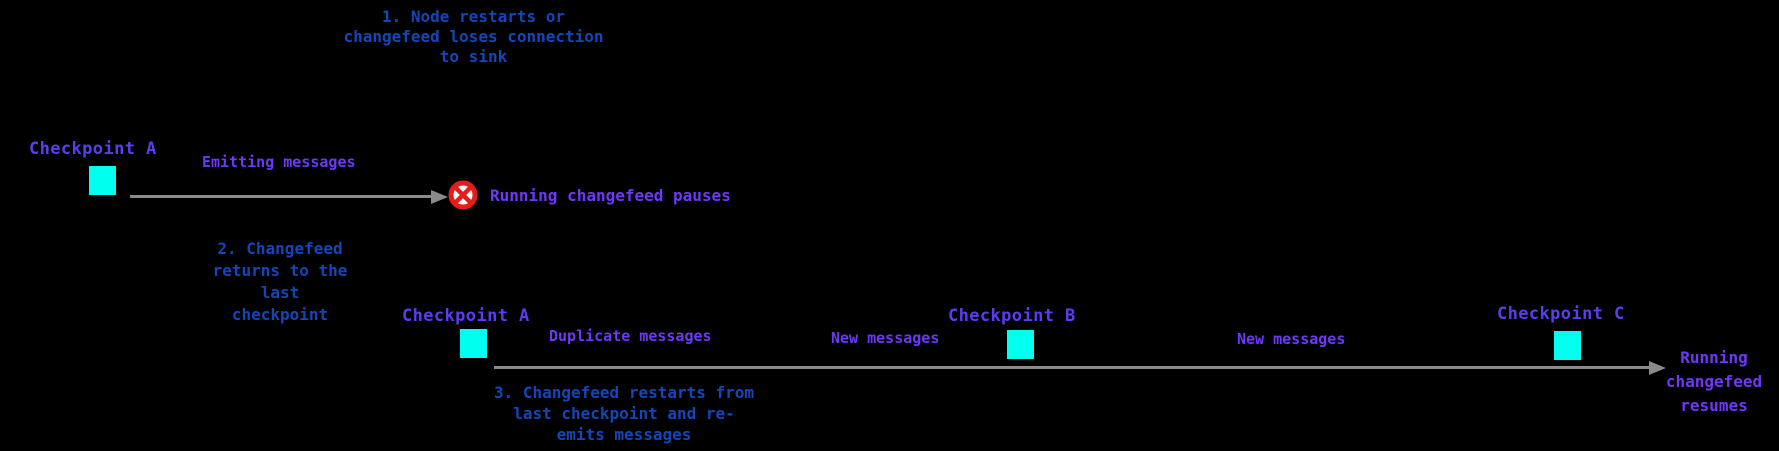 The image size is (1779, 451). I want to click on timeline2-checkpoint-c-marker, so click(1567, 345).